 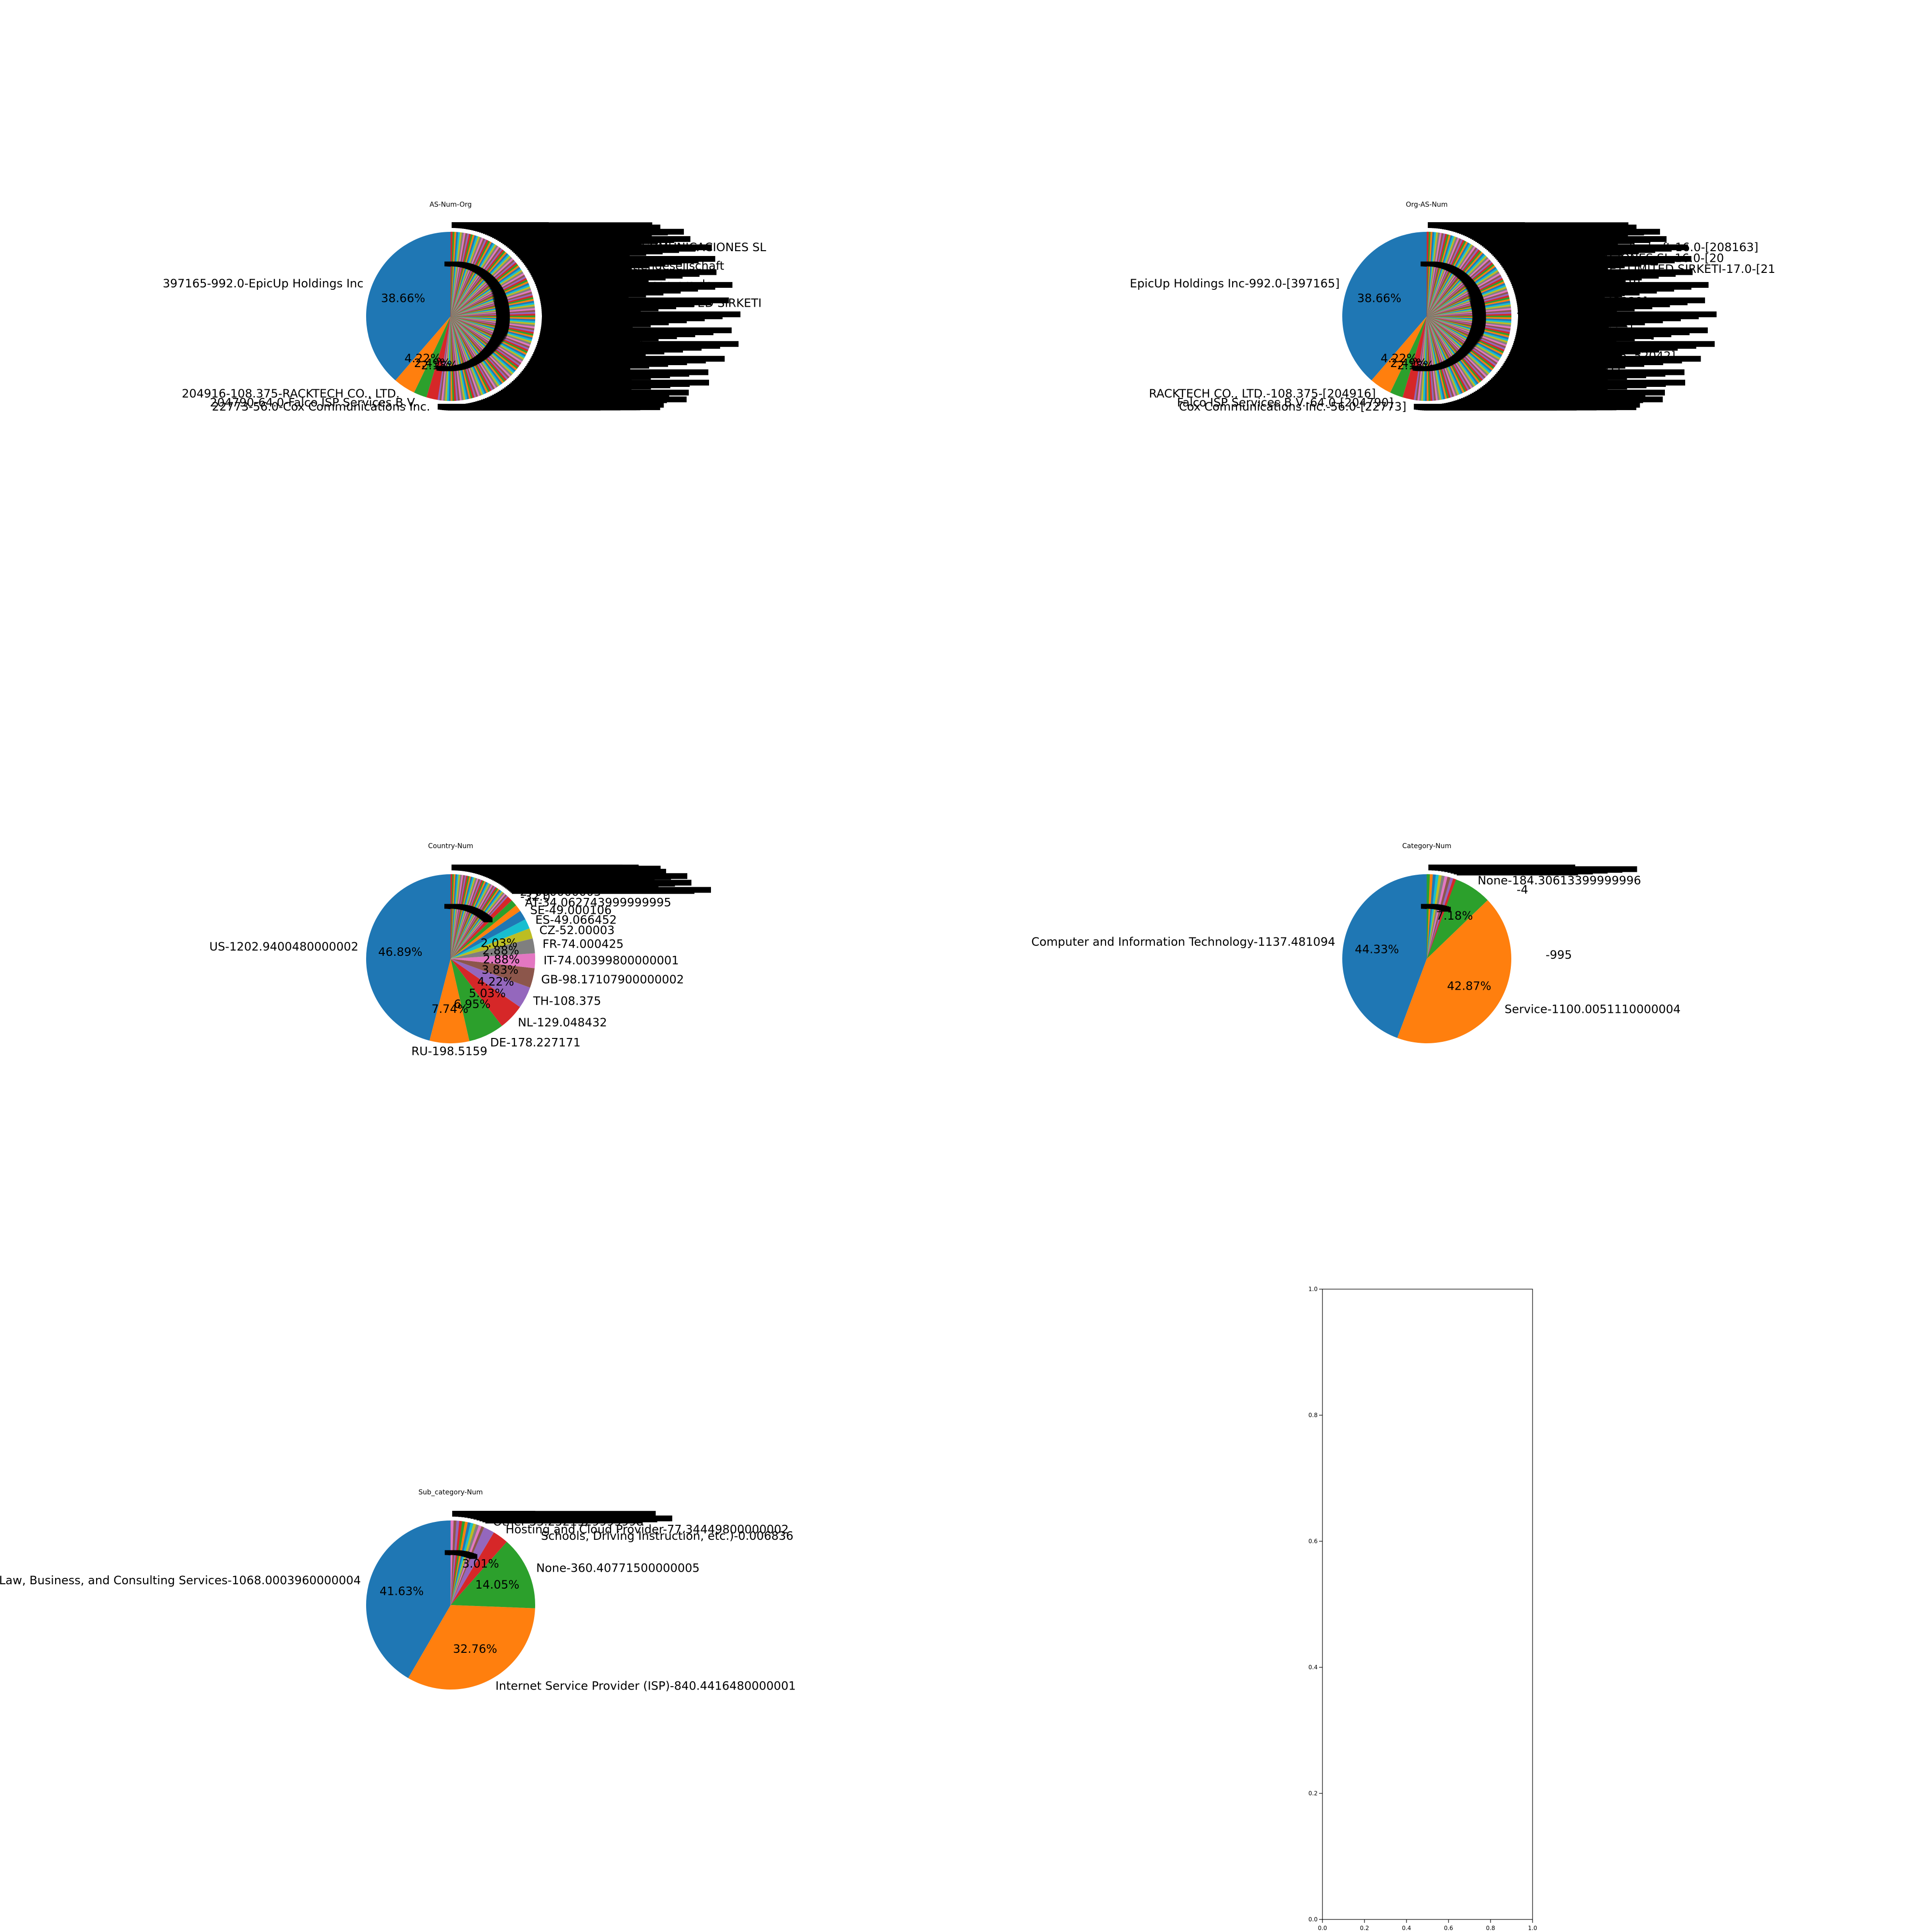 What do you see at coordinates (449, 1051) in the screenshot?
I see `pie-slice-label: RU-198.5159` at bounding box center [449, 1051].